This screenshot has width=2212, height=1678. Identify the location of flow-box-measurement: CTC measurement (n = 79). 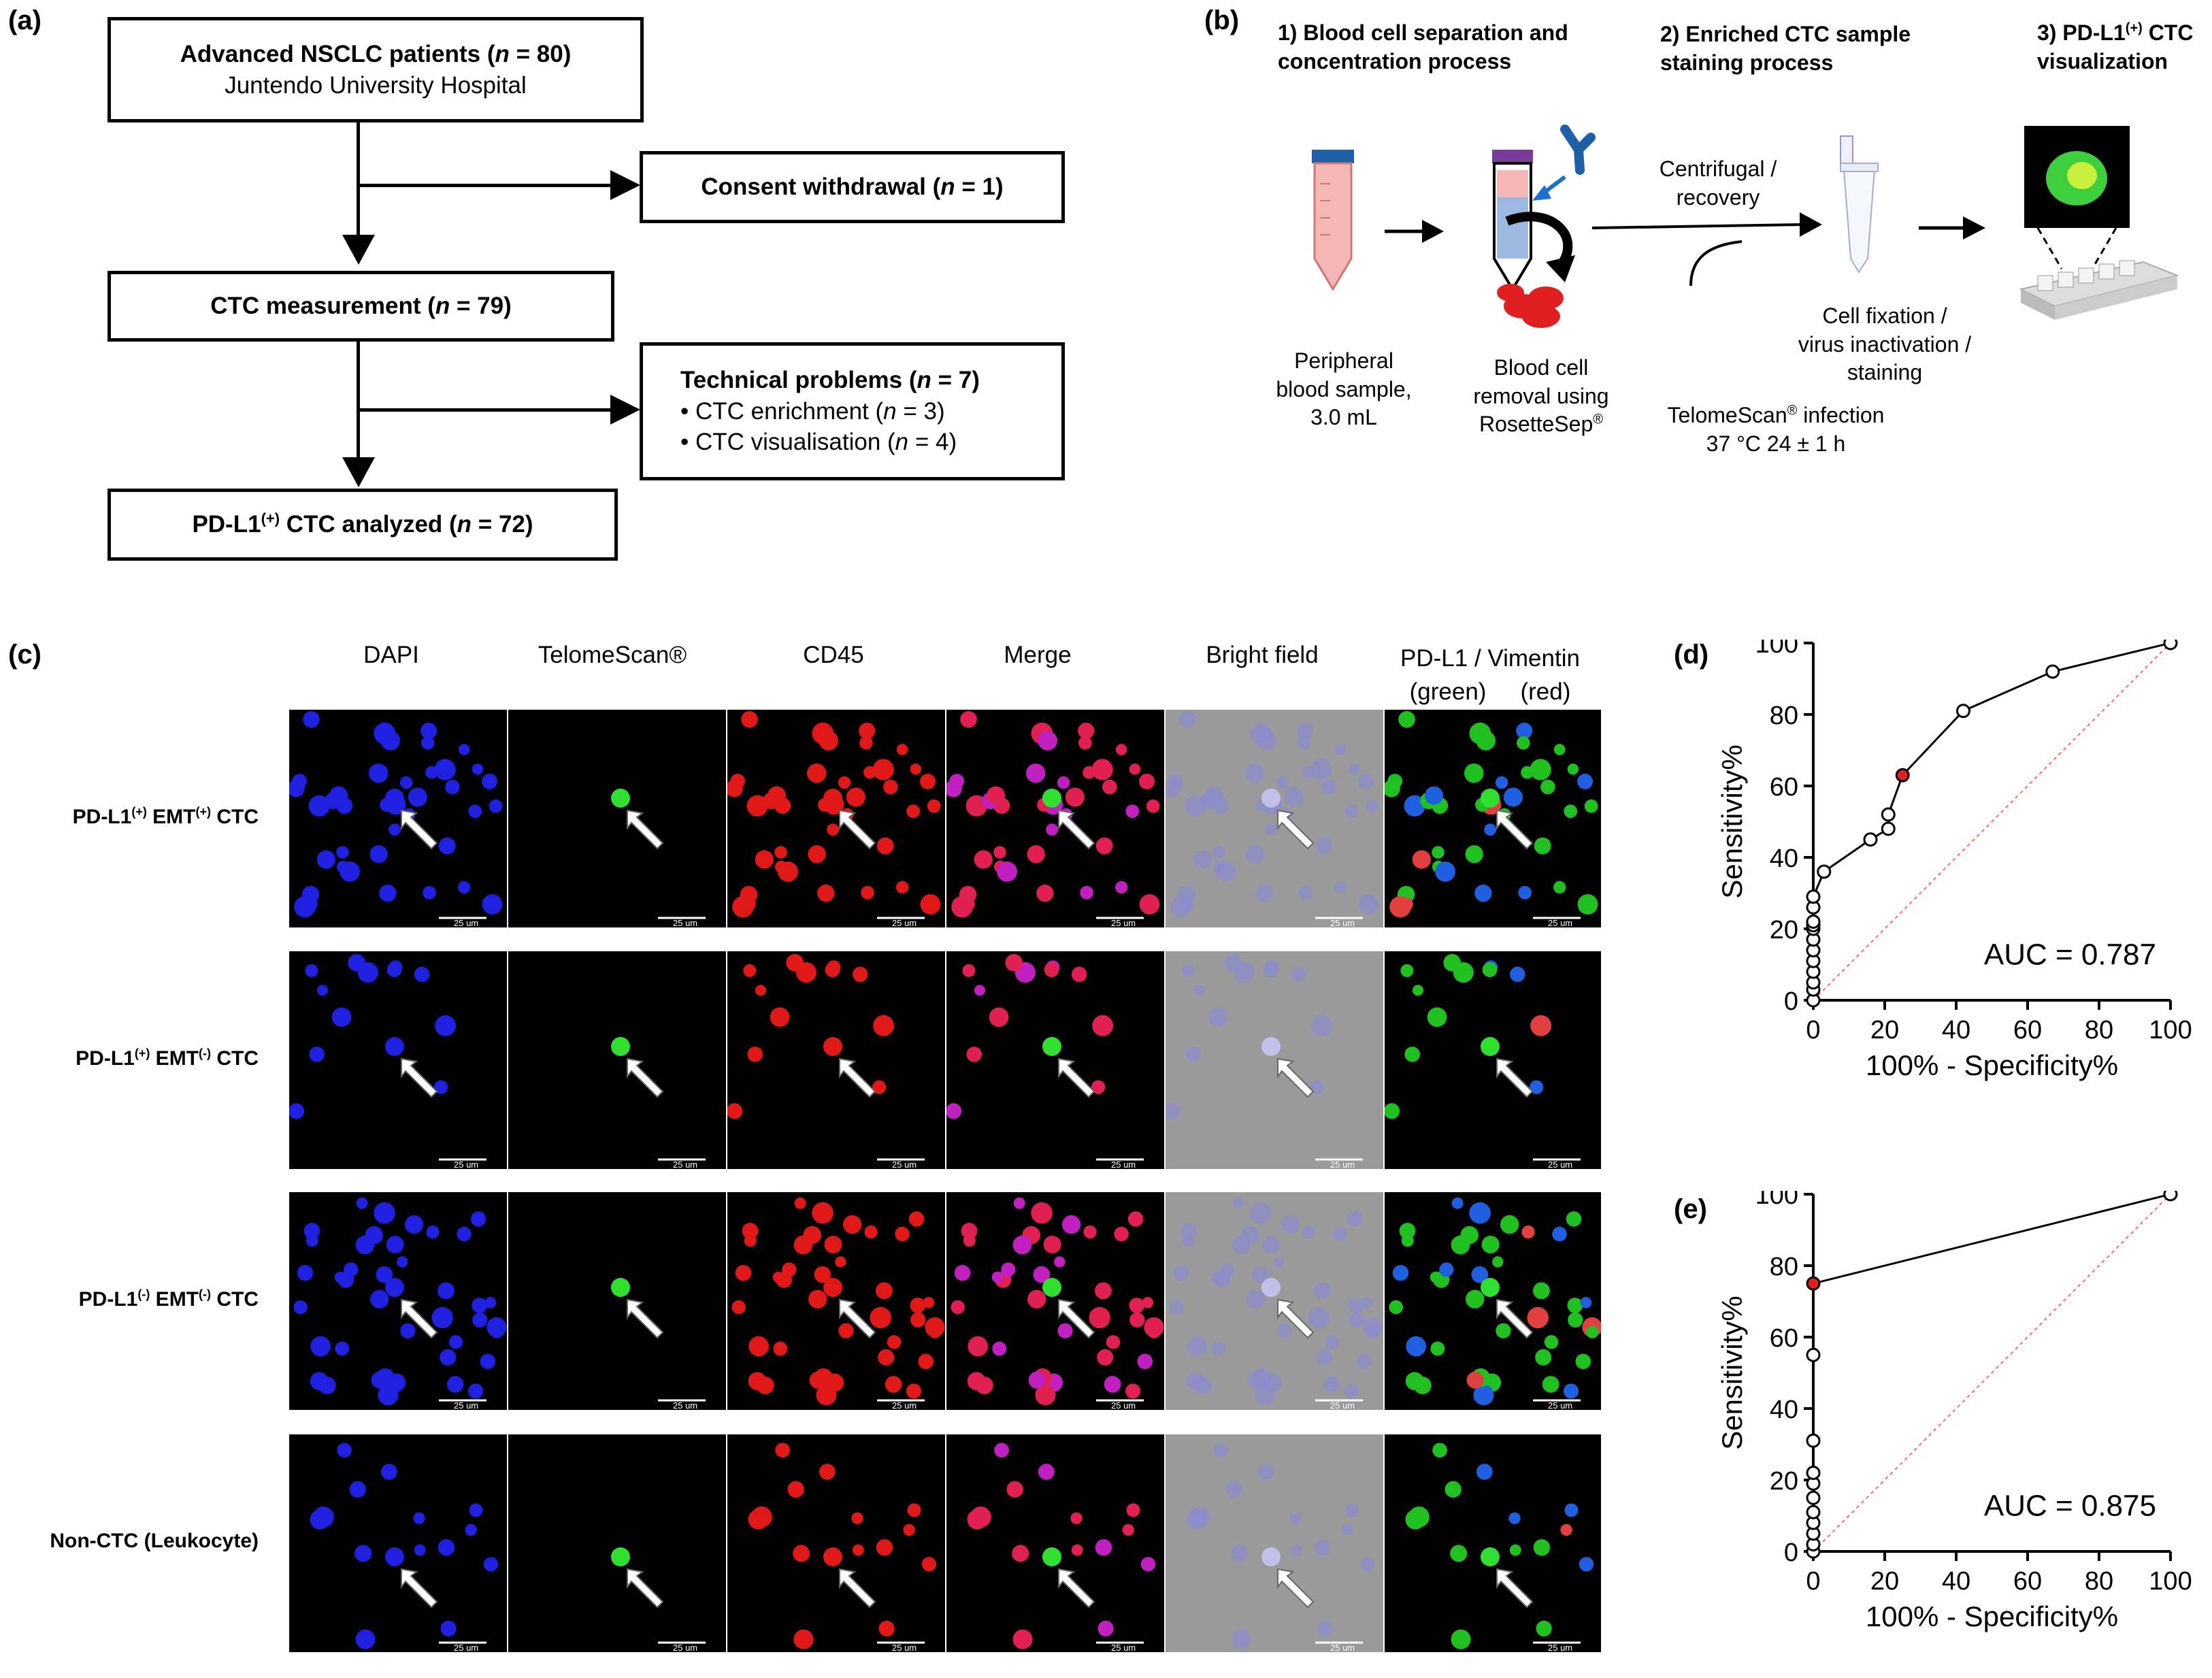
(361, 307).